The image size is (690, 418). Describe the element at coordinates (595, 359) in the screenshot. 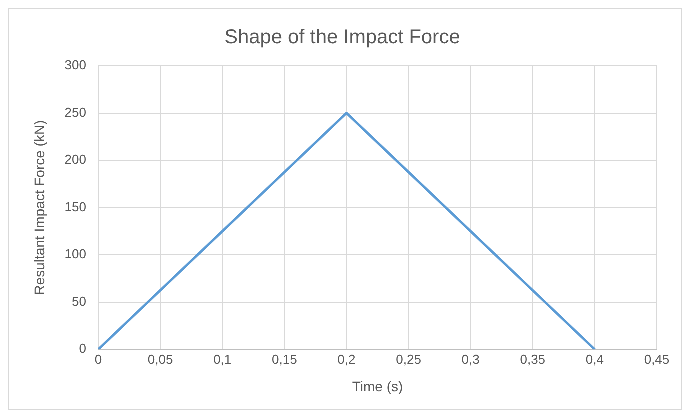

I see `x-tick-label: 0,4` at that location.